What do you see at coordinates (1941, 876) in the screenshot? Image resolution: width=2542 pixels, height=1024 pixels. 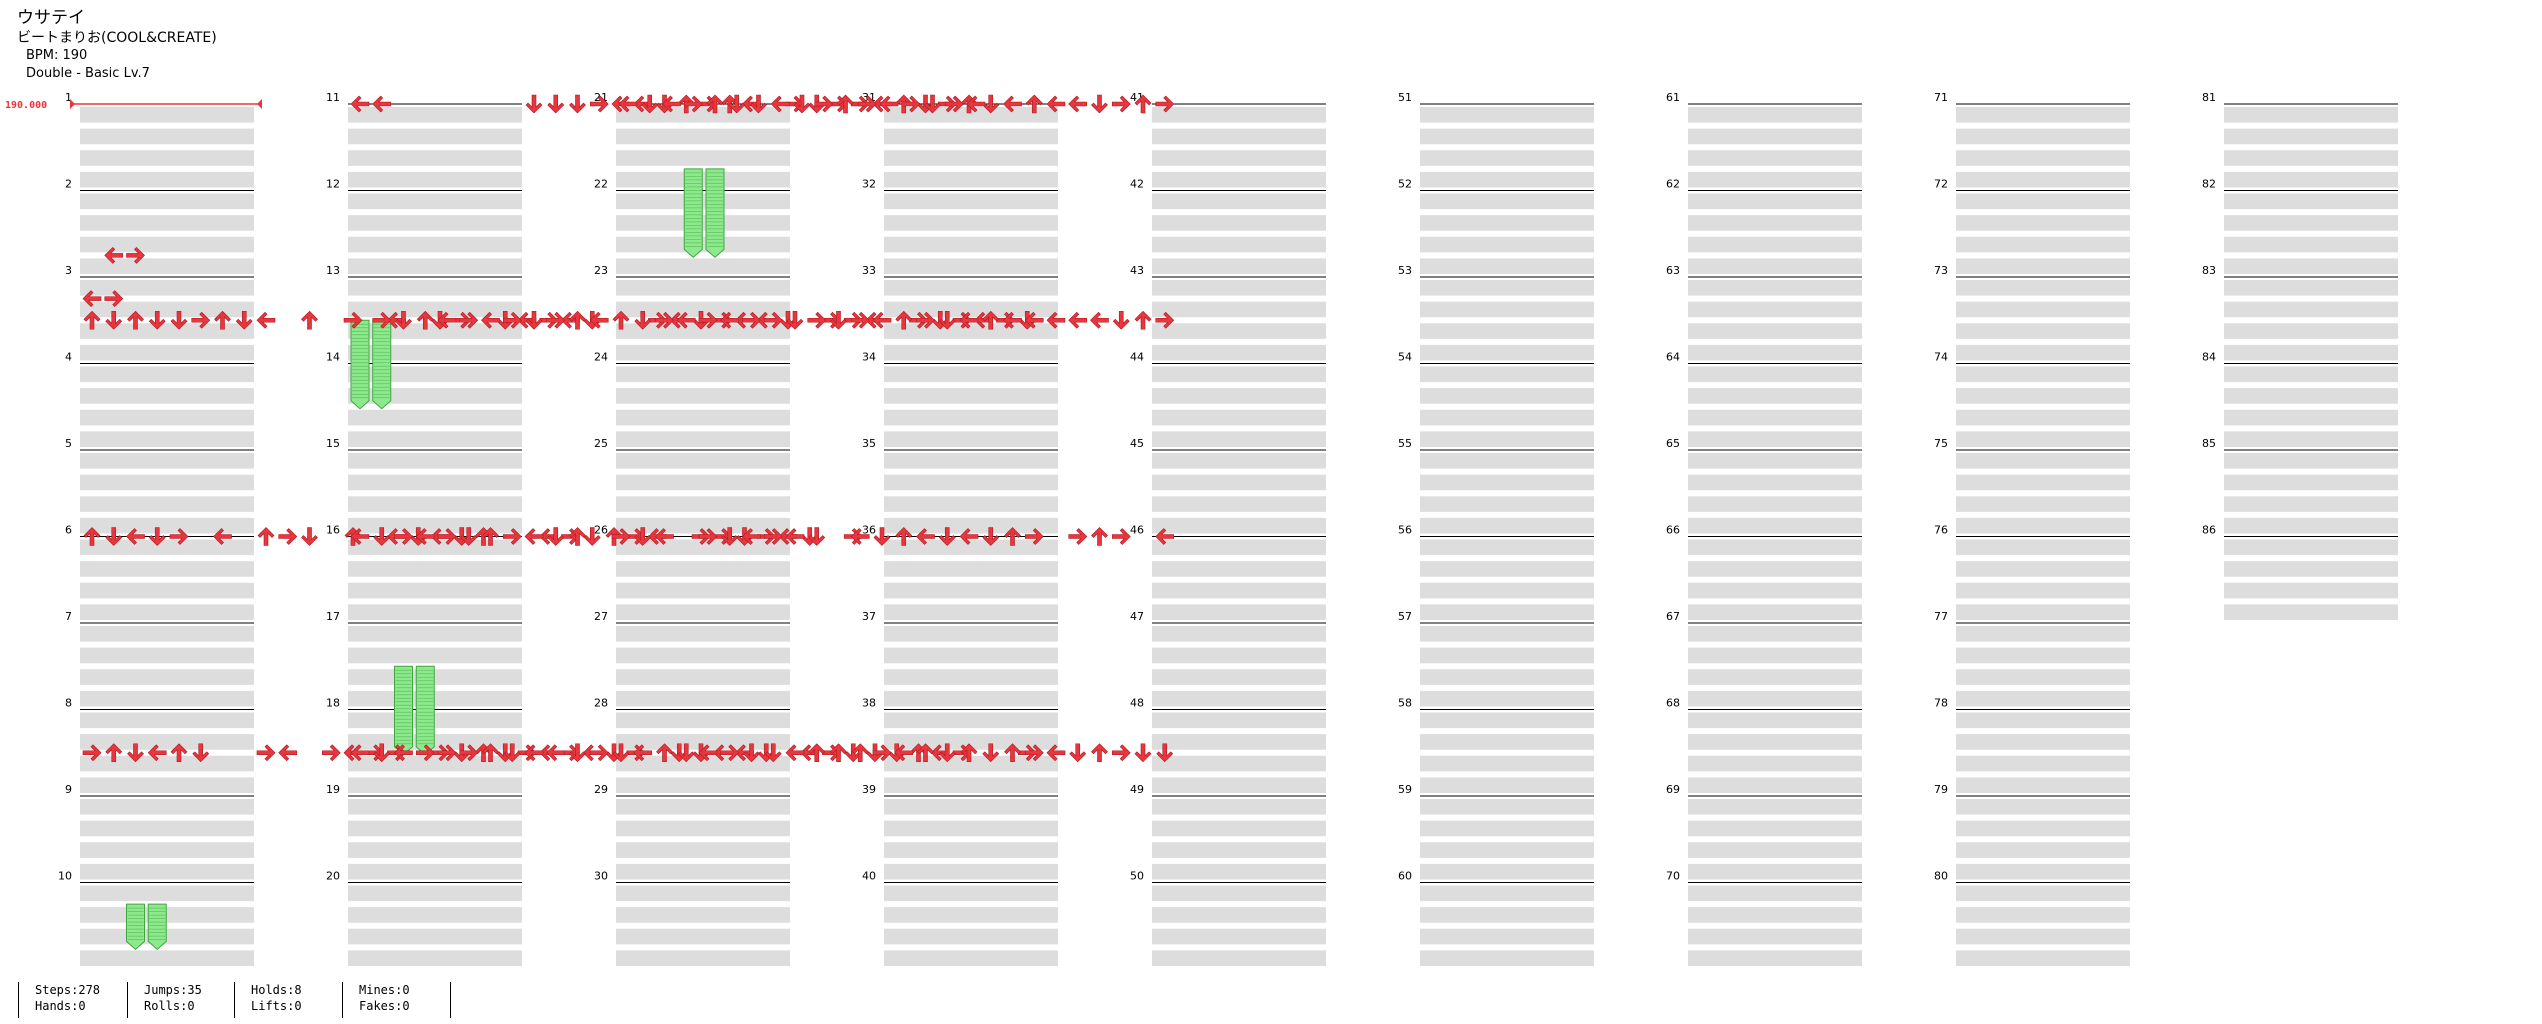 I see `measure-number: 80` at bounding box center [1941, 876].